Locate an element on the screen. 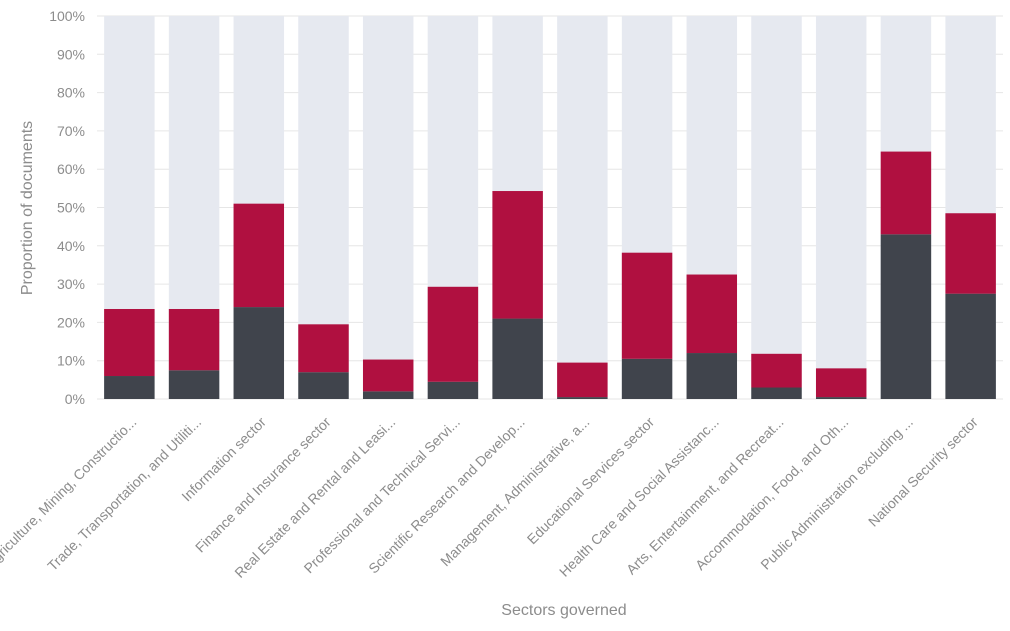 This screenshot has width=1010, height=631. y-tick-label: 70% is located at coordinates (71, 131).